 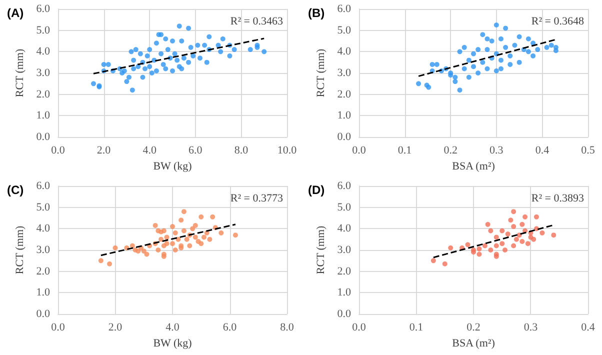 I want to click on annotation: R² = 0.3648, so click(x=557, y=22).